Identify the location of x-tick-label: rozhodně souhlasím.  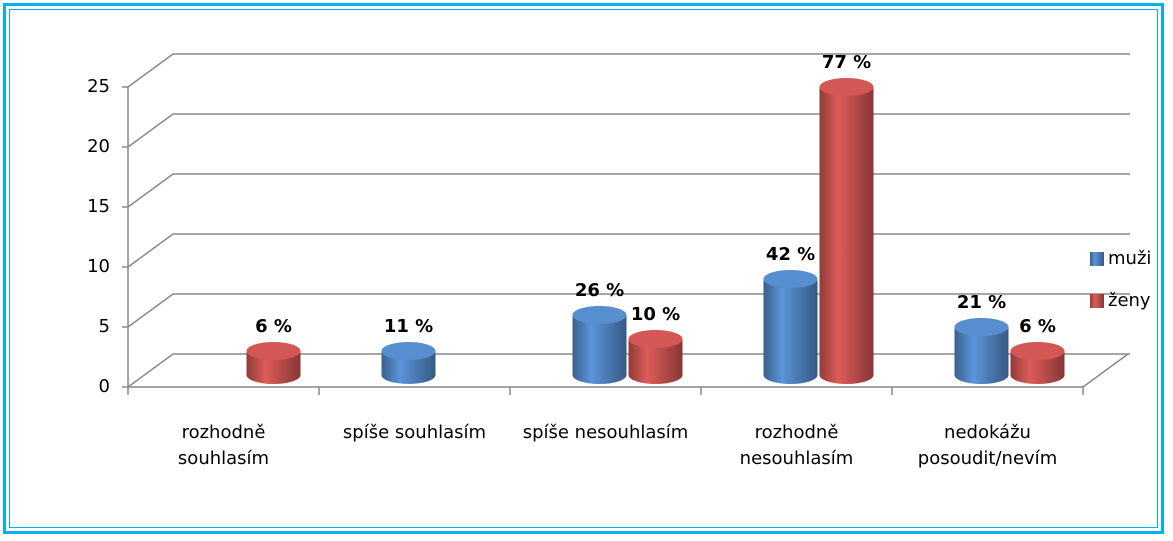
(223, 445).